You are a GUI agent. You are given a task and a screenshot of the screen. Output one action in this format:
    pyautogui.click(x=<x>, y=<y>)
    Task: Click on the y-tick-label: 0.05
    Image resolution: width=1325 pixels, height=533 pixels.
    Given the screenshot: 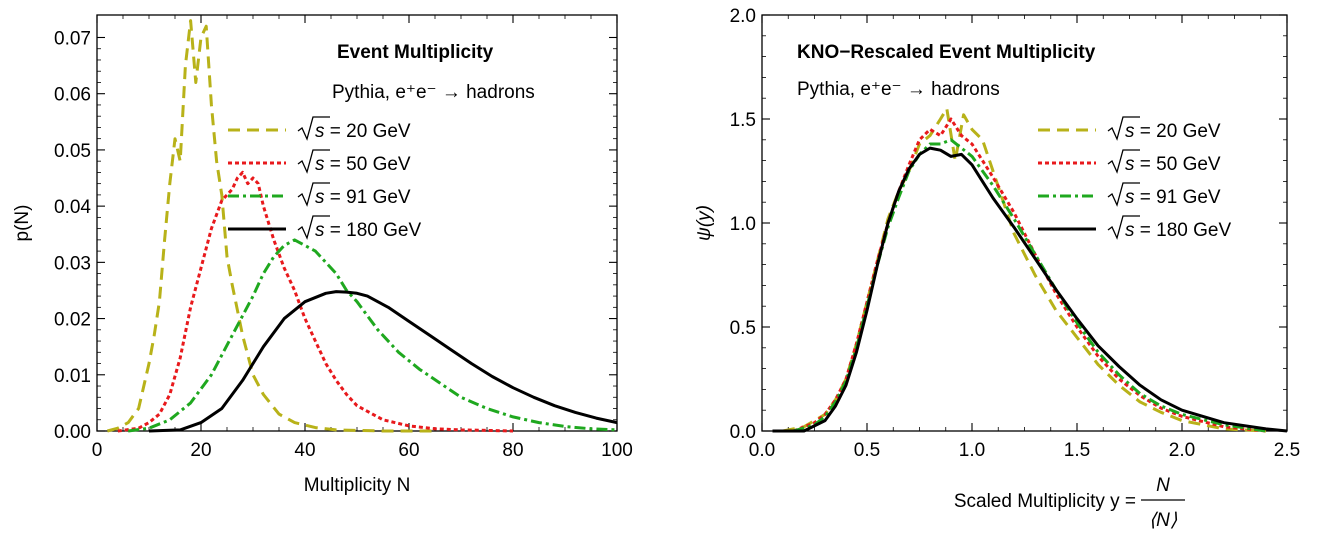 What is the action you would take?
    pyautogui.click(x=72, y=151)
    